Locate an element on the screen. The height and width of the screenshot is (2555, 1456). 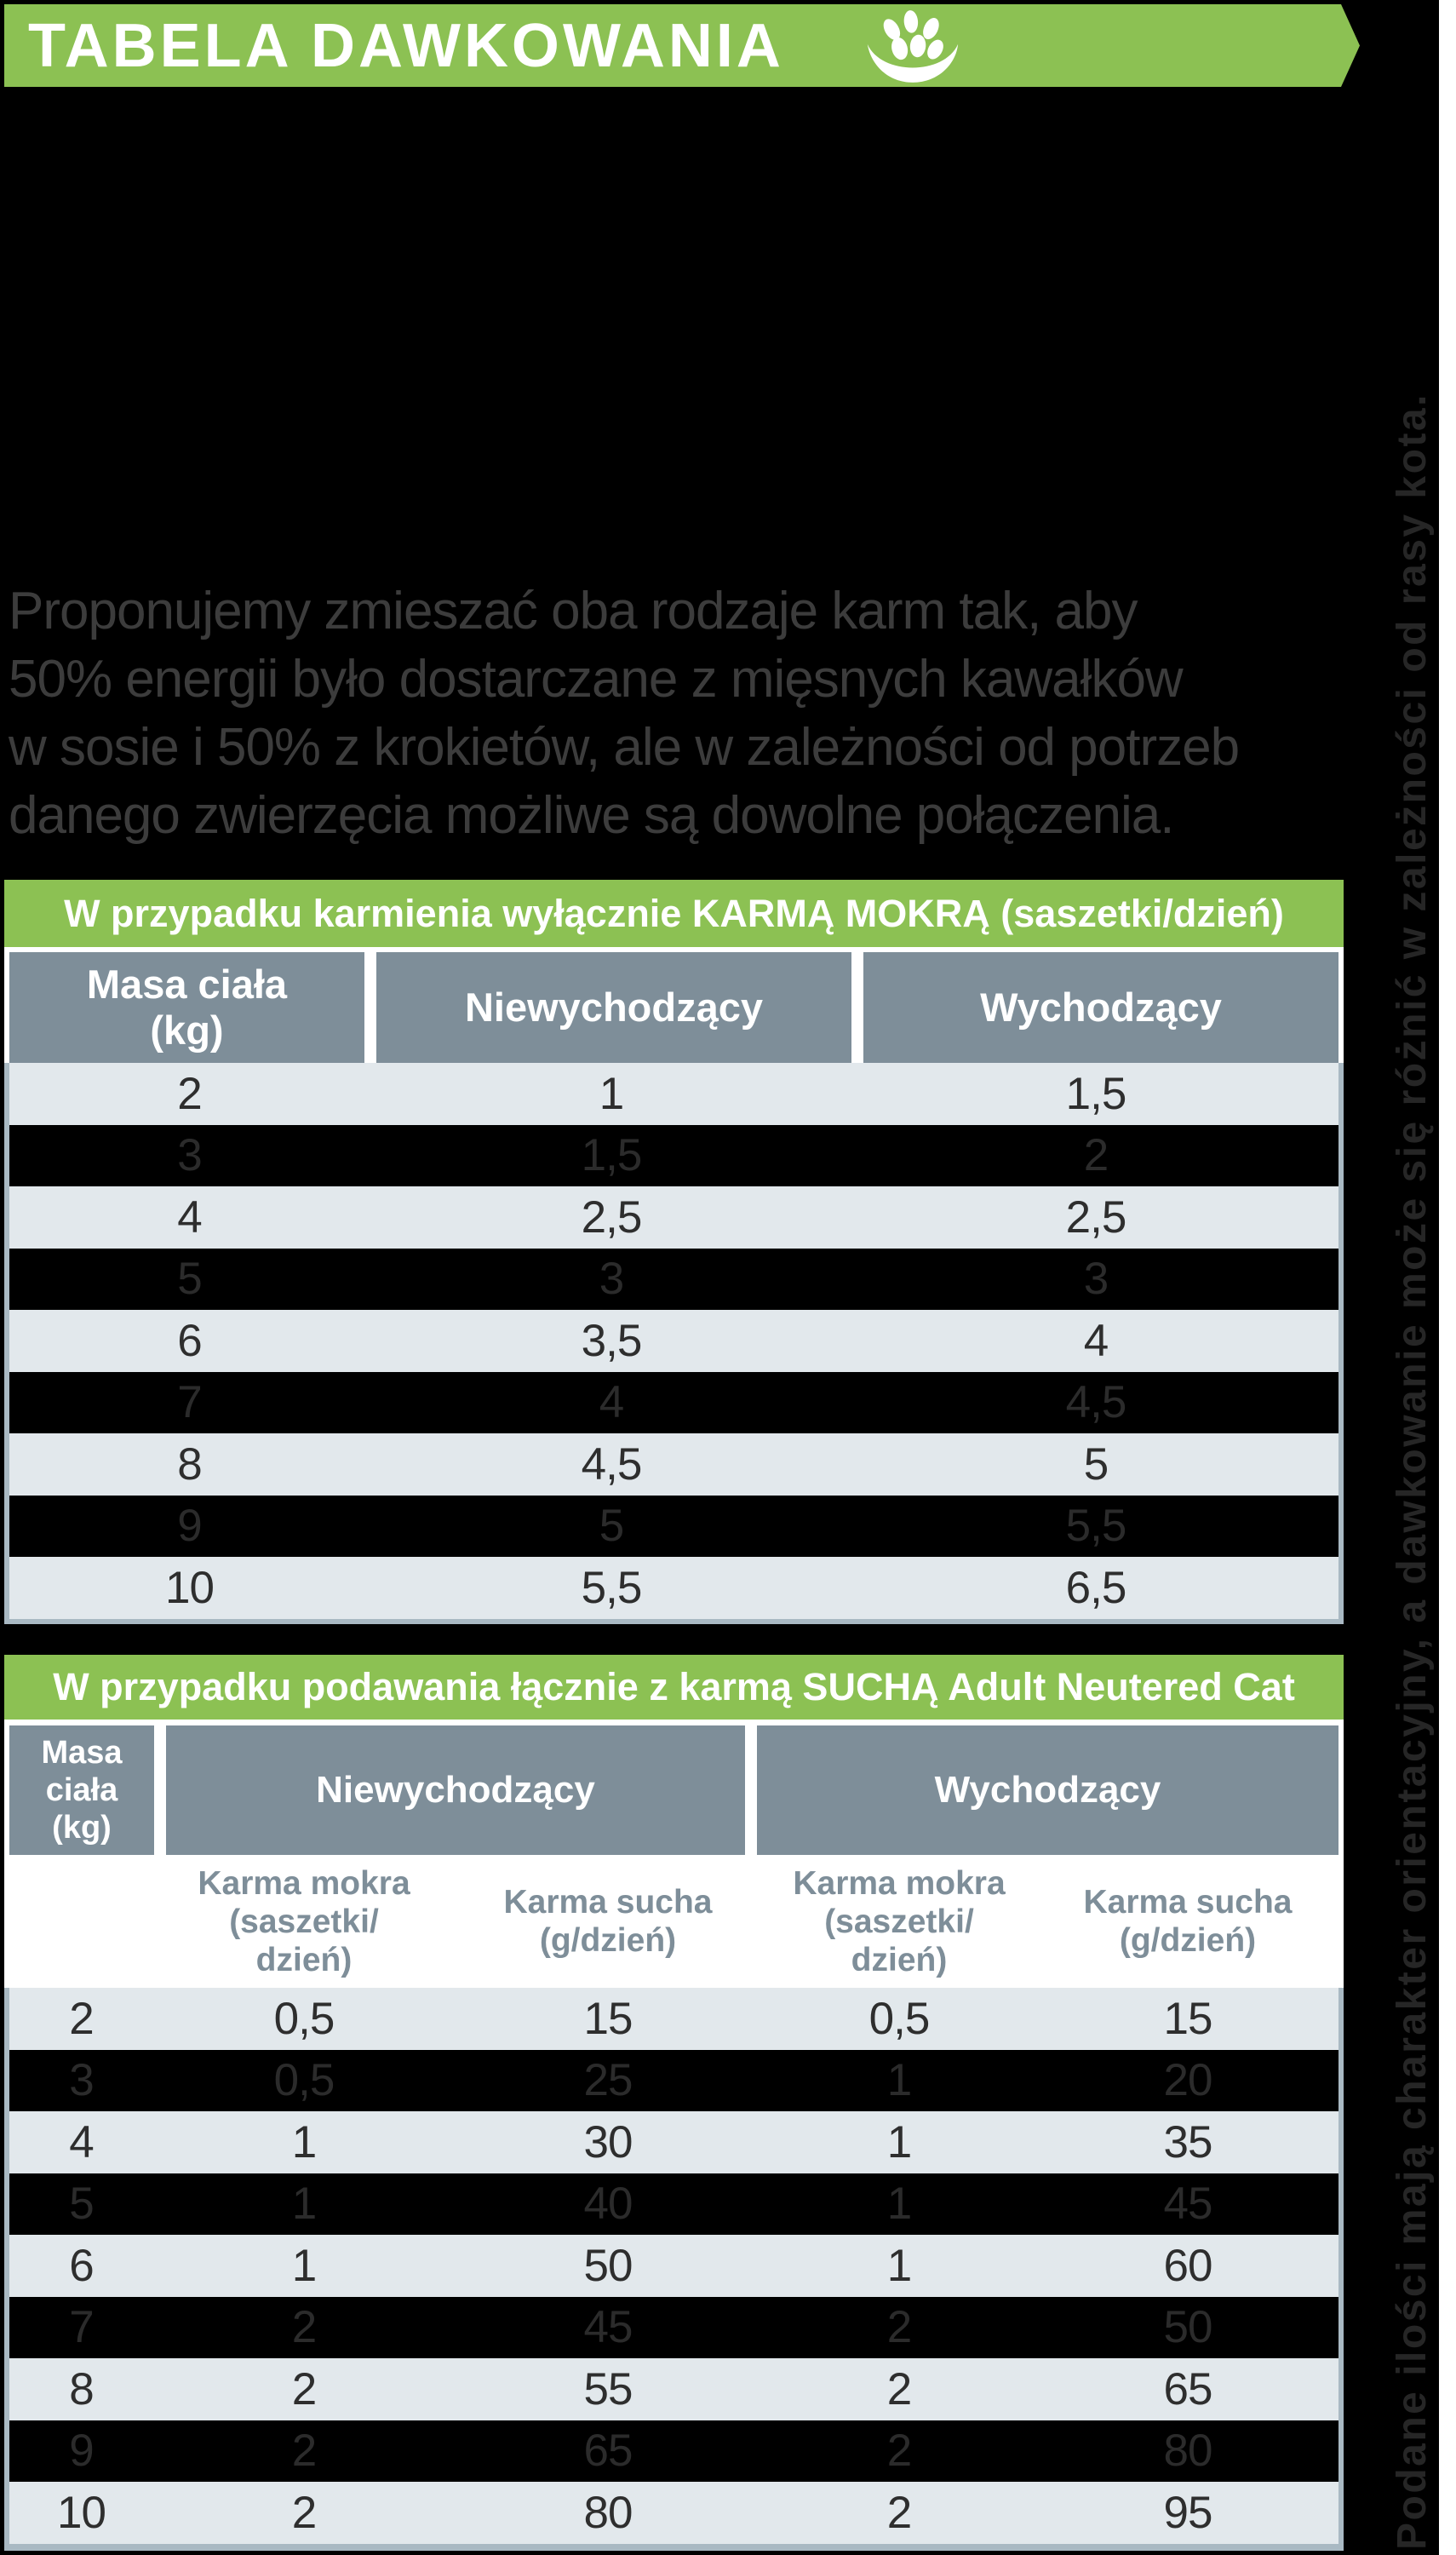
table-cell: 8 is located at coordinates (81, 2388).